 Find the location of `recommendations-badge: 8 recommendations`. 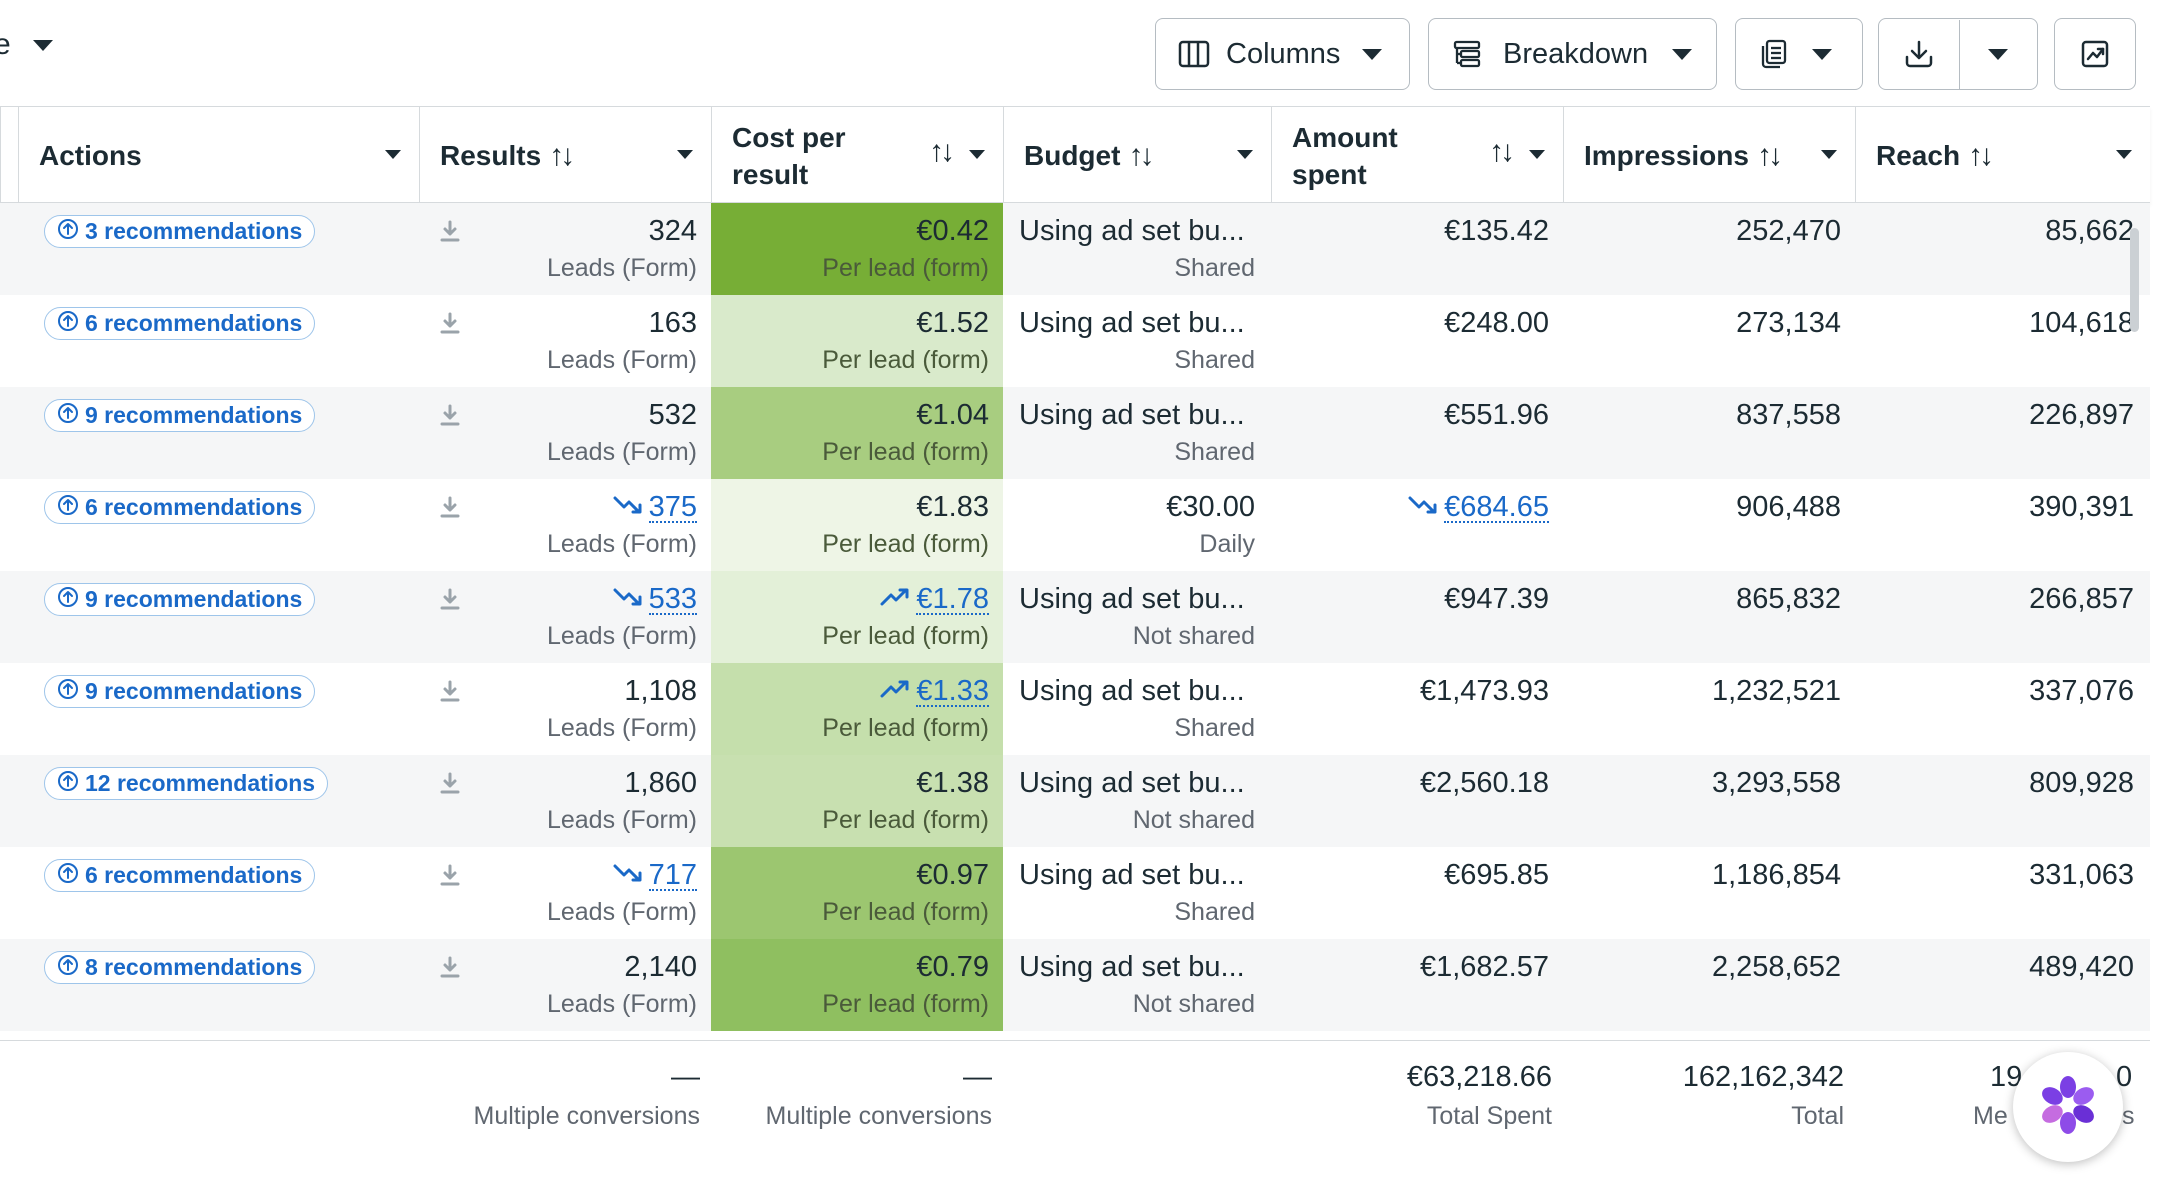

recommendations-badge: 8 recommendations is located at coordinates (180, 967).